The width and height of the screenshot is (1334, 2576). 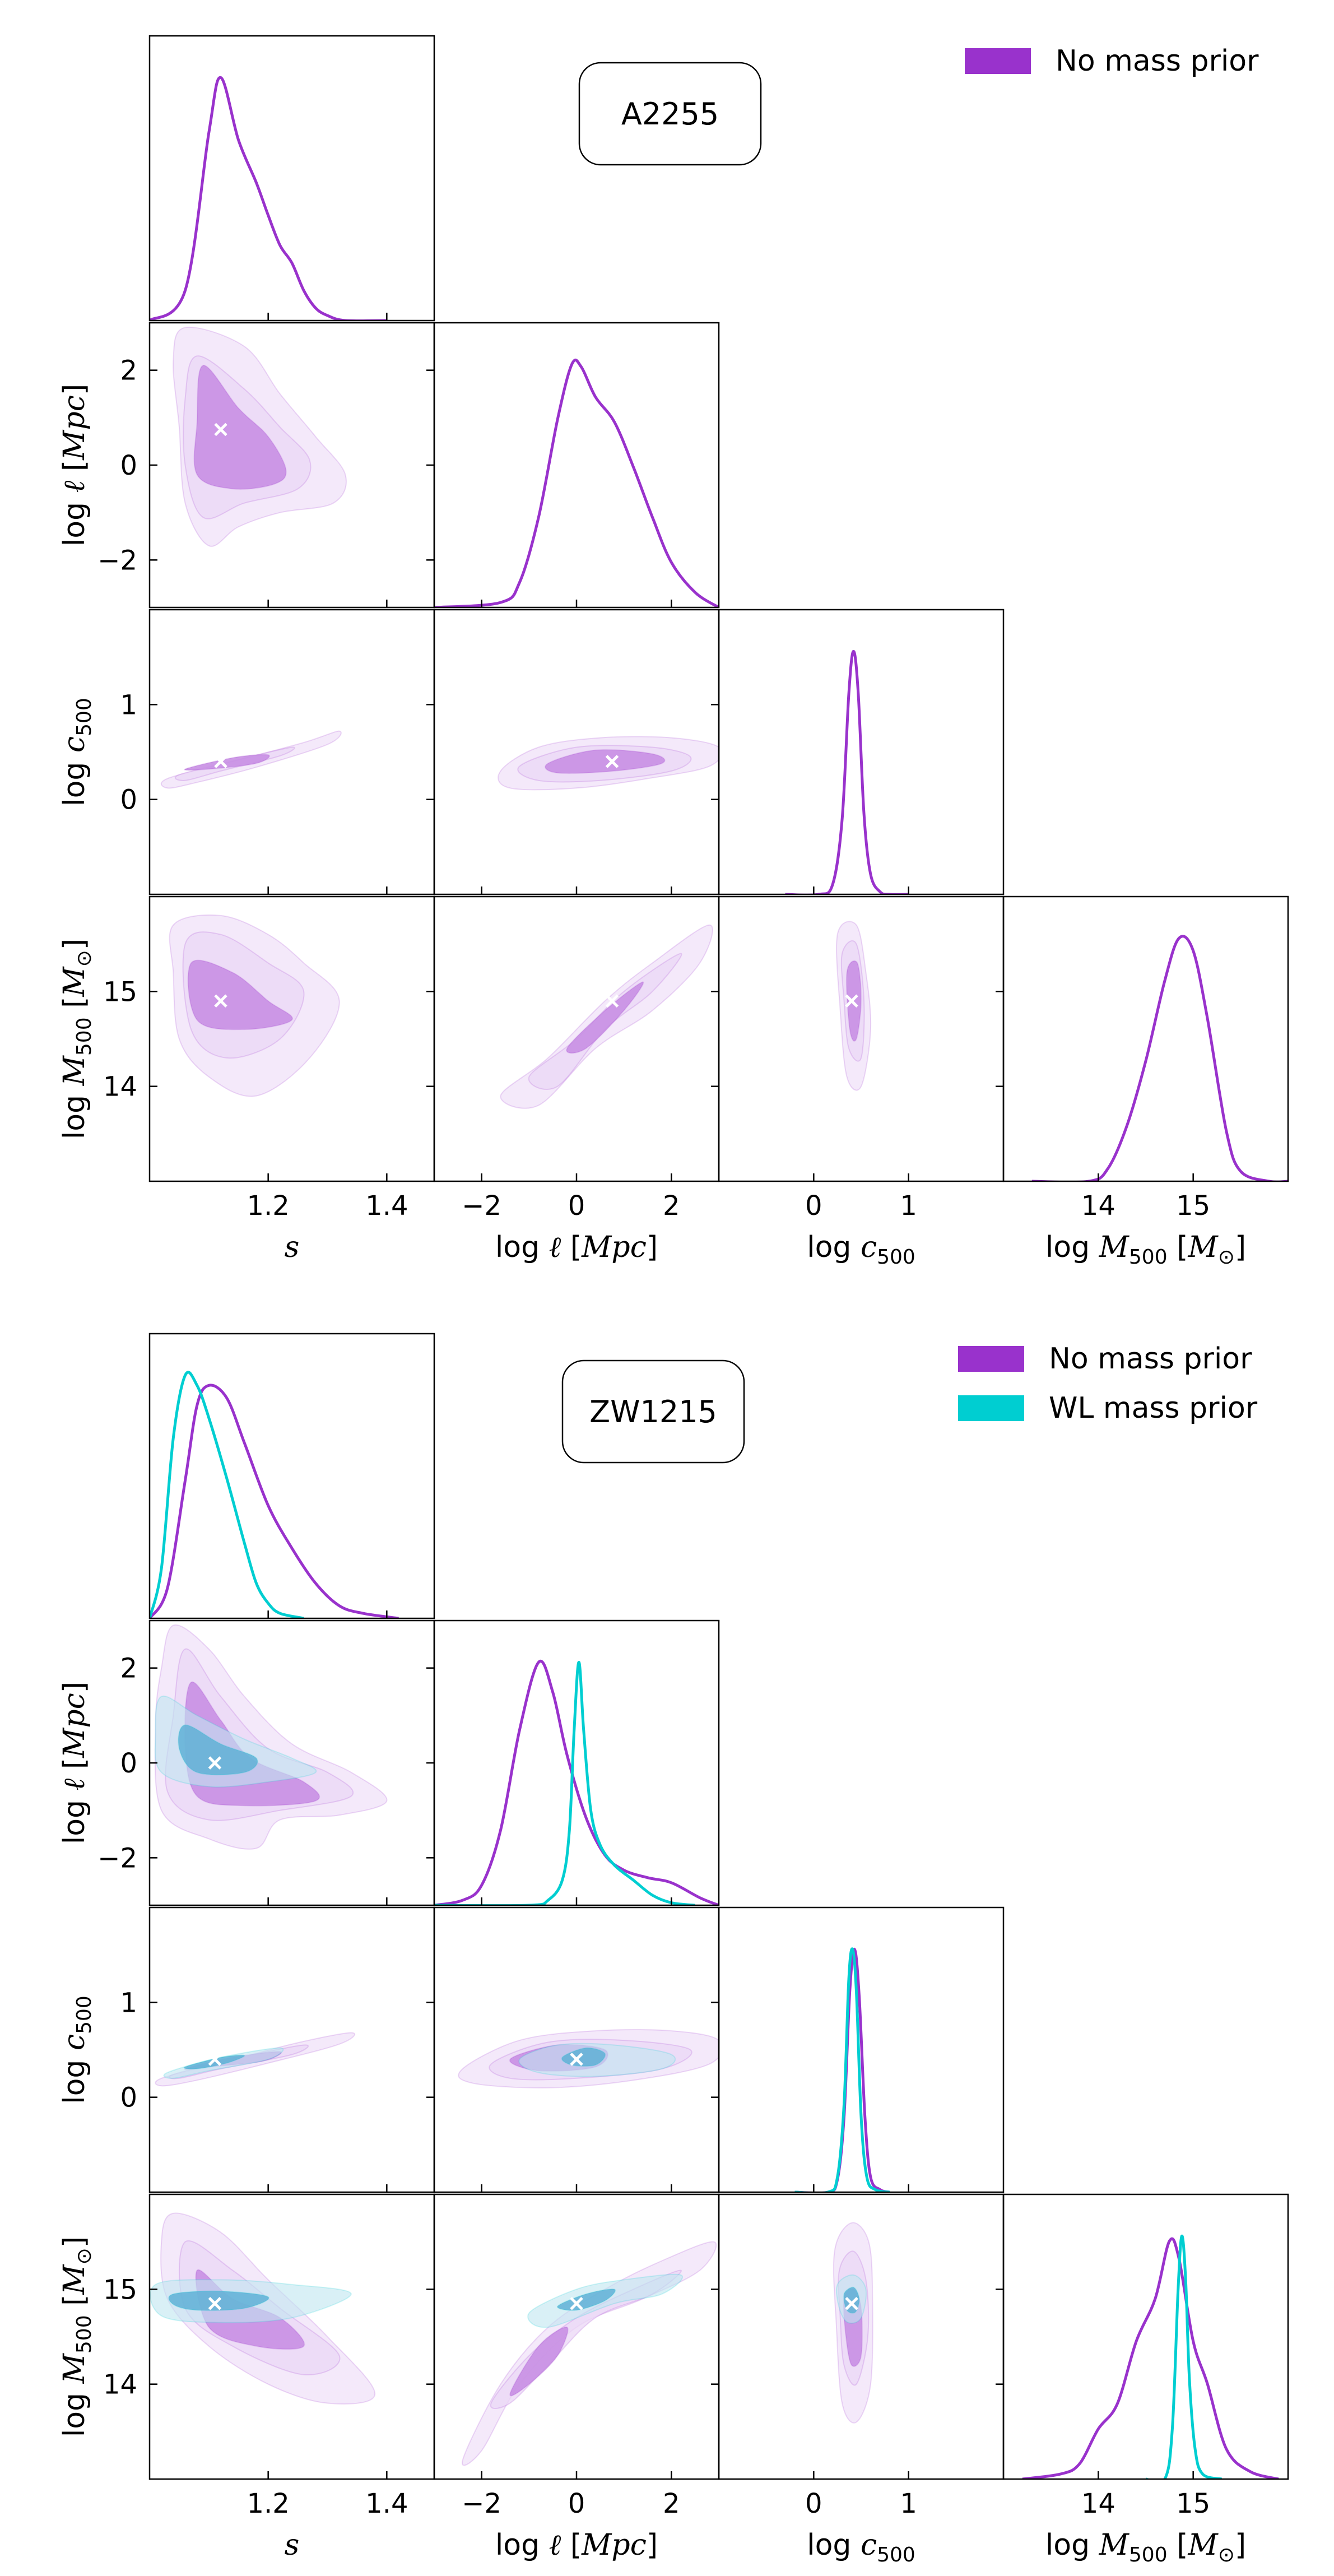 I want to click on marginal-logc-wl-mass-prior, so click(x=842, y=2069).